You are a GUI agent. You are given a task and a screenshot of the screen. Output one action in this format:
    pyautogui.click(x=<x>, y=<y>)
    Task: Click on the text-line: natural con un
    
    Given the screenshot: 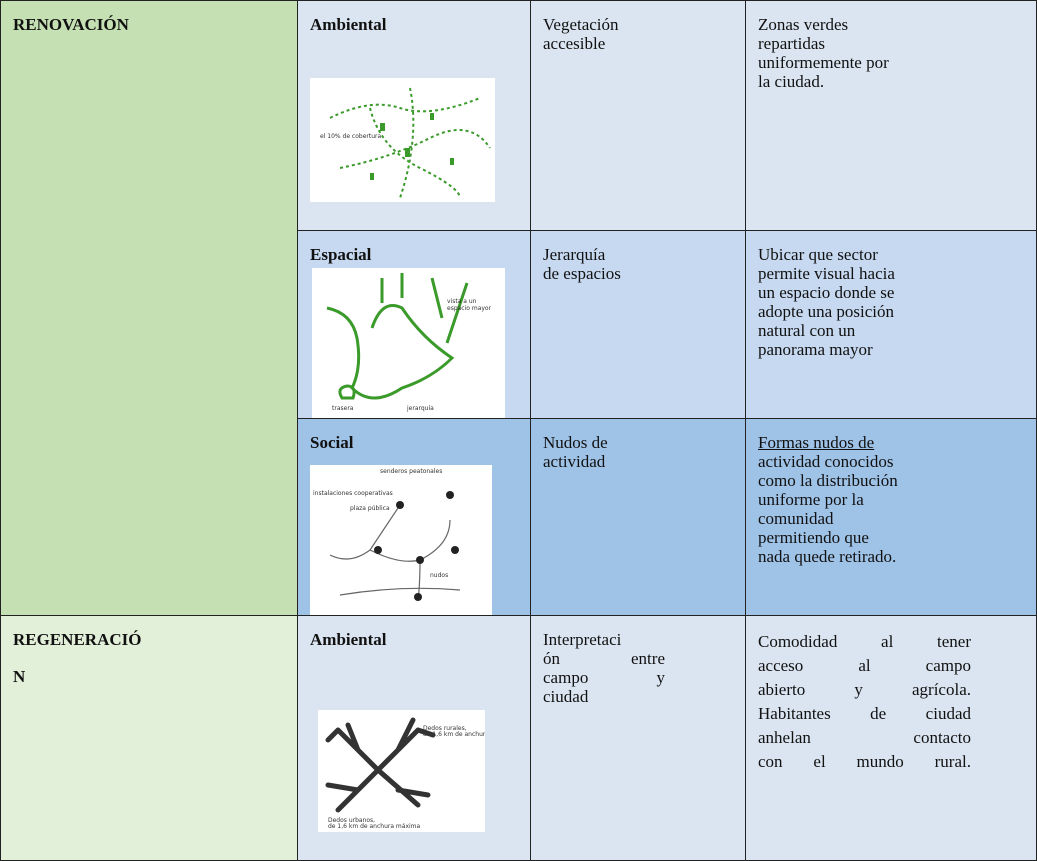 What is the action you would take?
    pyautogui.click(x=807, y=330)
    